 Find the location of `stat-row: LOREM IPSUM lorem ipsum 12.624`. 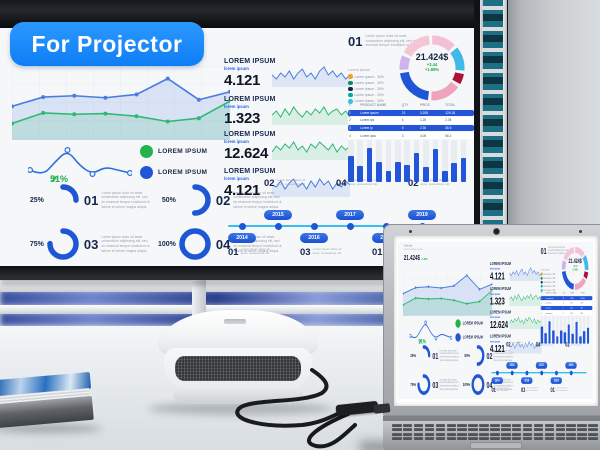

stat-row: LOREM IPSUM lorem ipsum 12.624 is located at coordinates (516, 320).